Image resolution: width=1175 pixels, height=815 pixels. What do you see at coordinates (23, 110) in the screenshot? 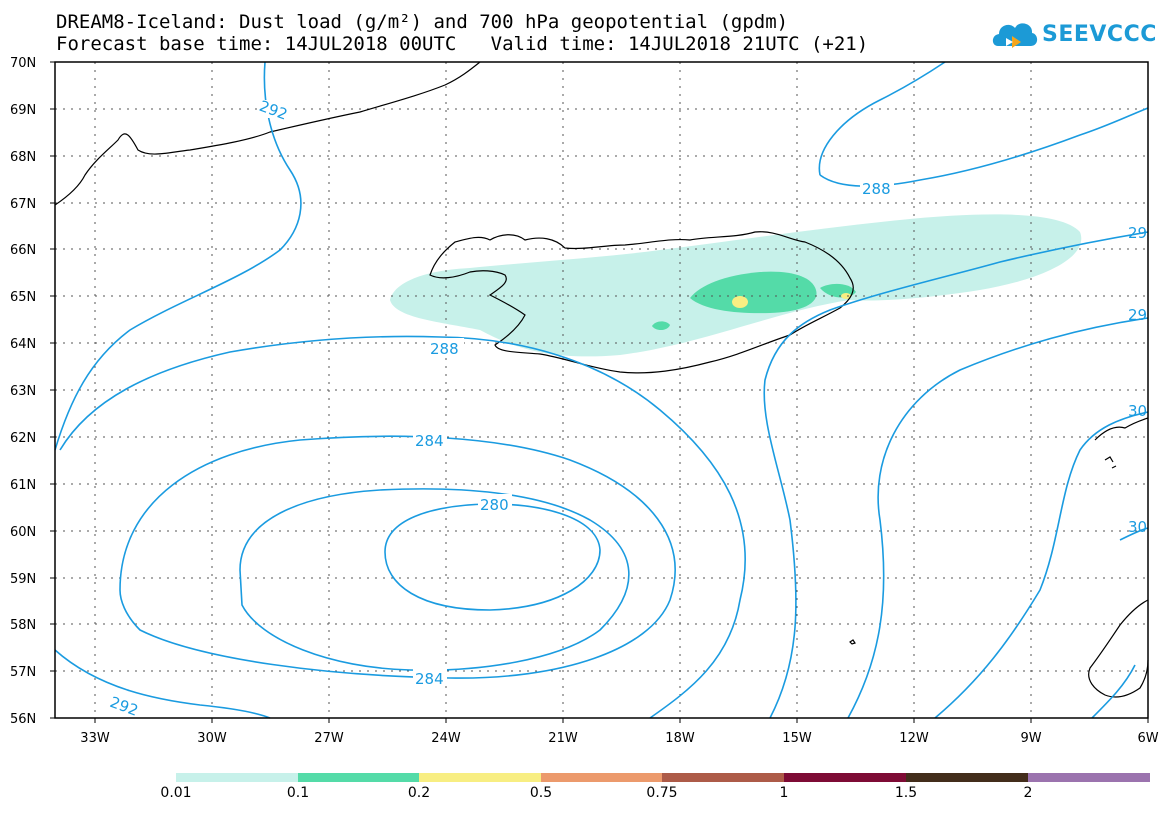
I see `lat-label: 69N` at bounding box center [23, 110].